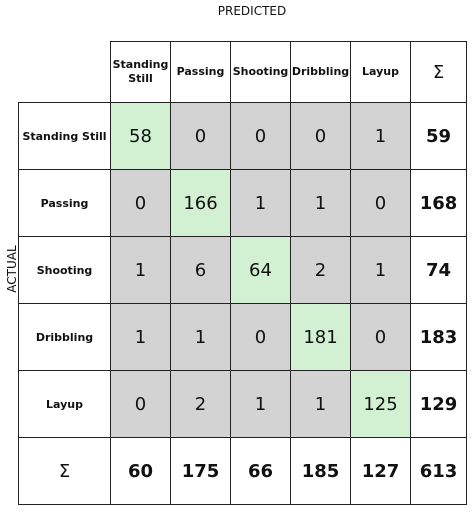 This screenshot has width=474, height=513. Describe the element at coordinates (380, 404) in the screenshot. I see `matrix-cell-correct: 125` at that location.